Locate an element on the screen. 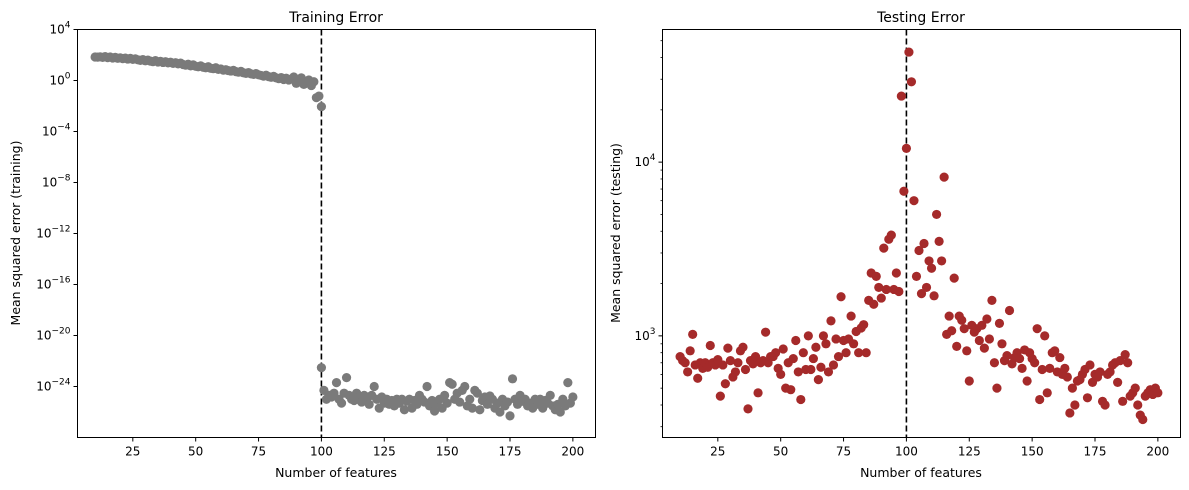 The height and width of the screenshot is (490, 1189). testing-chart-title: Testing Error is located at coordinates (920, 18).